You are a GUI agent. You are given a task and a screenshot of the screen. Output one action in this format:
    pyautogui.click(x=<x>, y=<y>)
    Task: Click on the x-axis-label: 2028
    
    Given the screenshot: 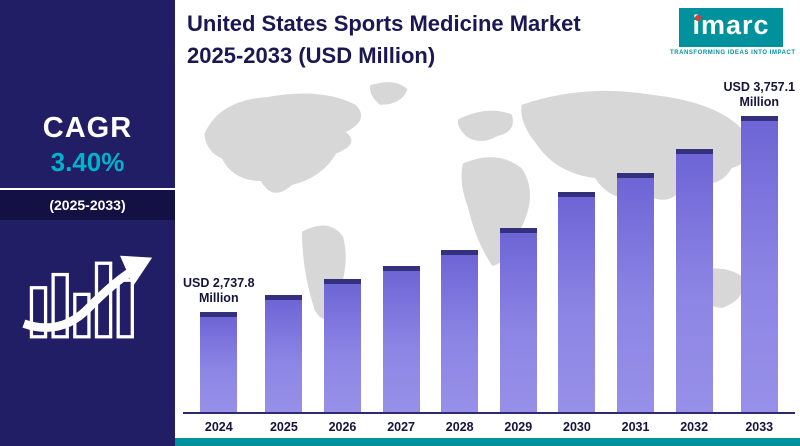 What is the action you would take?
    pyautogui.click(x=460, y=425)
    